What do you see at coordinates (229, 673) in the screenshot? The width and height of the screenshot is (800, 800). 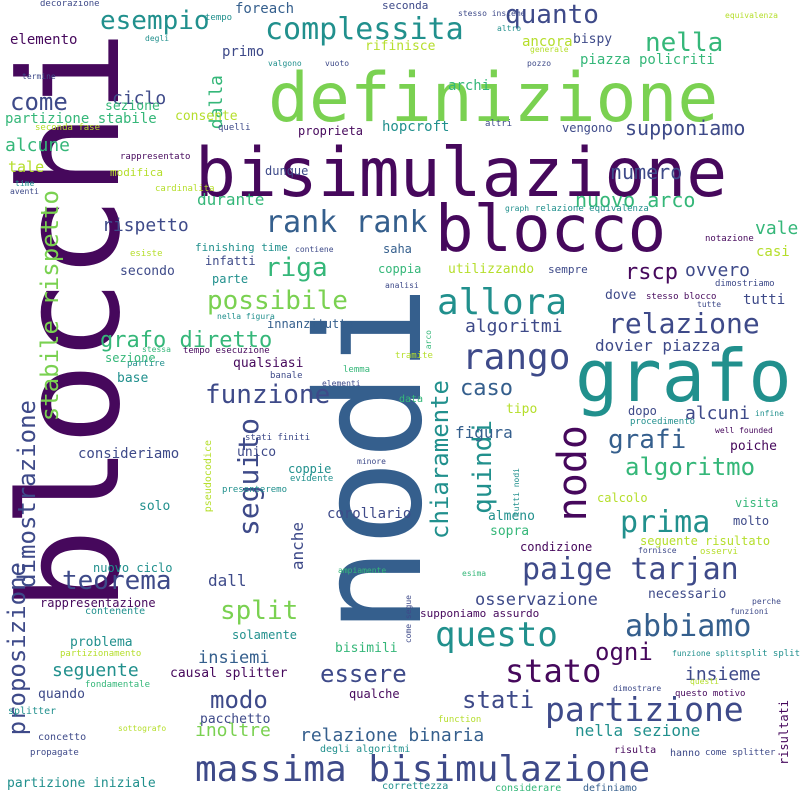 I see `word-causal-splitter: causal splitter` at bounding box center [229, 673].